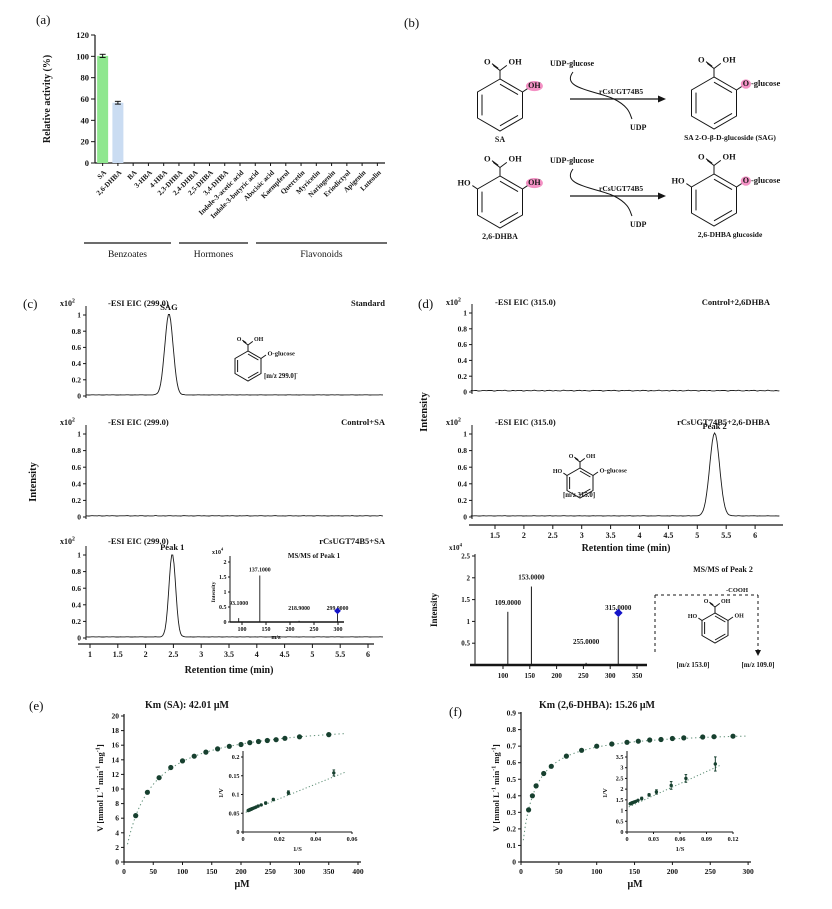 This screenshot has width=832, height=909. What do you see at coordinates (118, 132) in the screenshot?
I see `bar` at bounding box center [118, 132].